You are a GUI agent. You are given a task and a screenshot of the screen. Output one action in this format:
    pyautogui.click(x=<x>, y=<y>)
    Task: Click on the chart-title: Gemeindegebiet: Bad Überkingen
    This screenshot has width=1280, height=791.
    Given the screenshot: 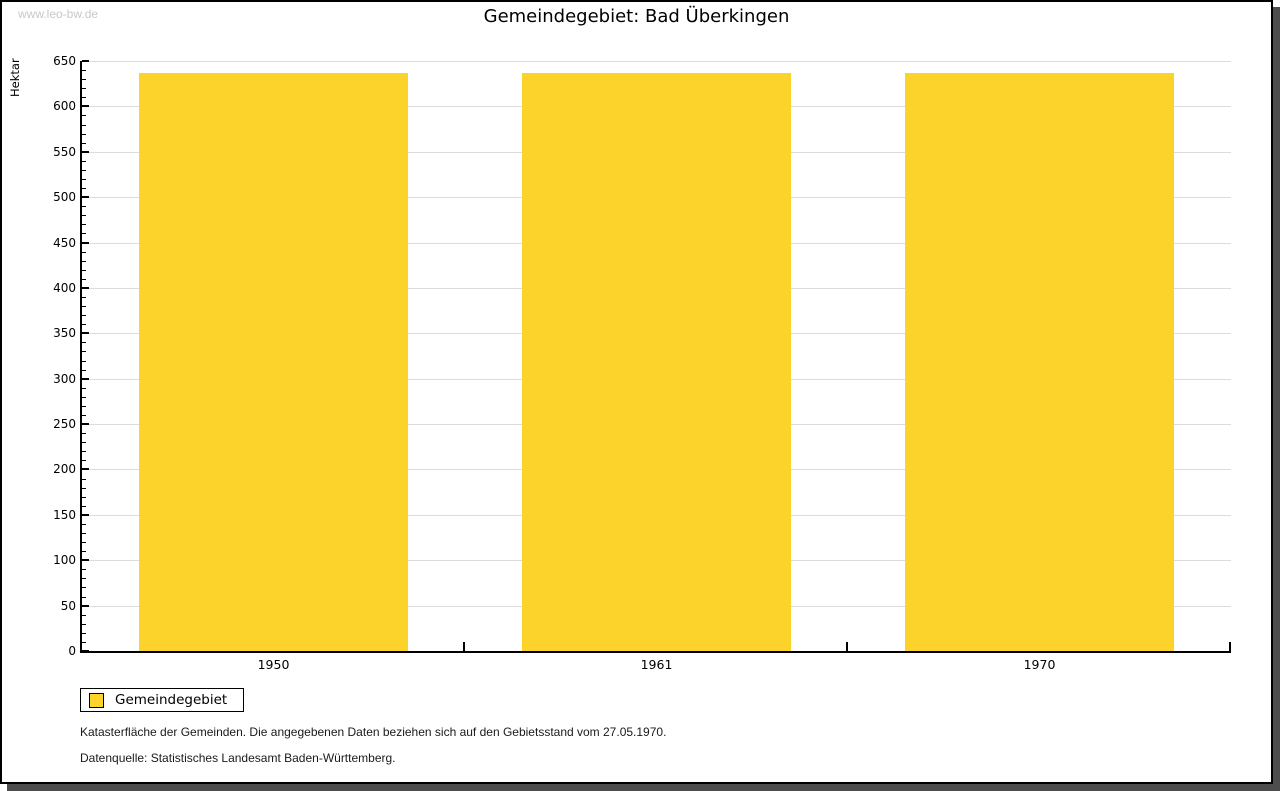 What is the action you would take?
    pyautogui.click(x=636, y=16)
    